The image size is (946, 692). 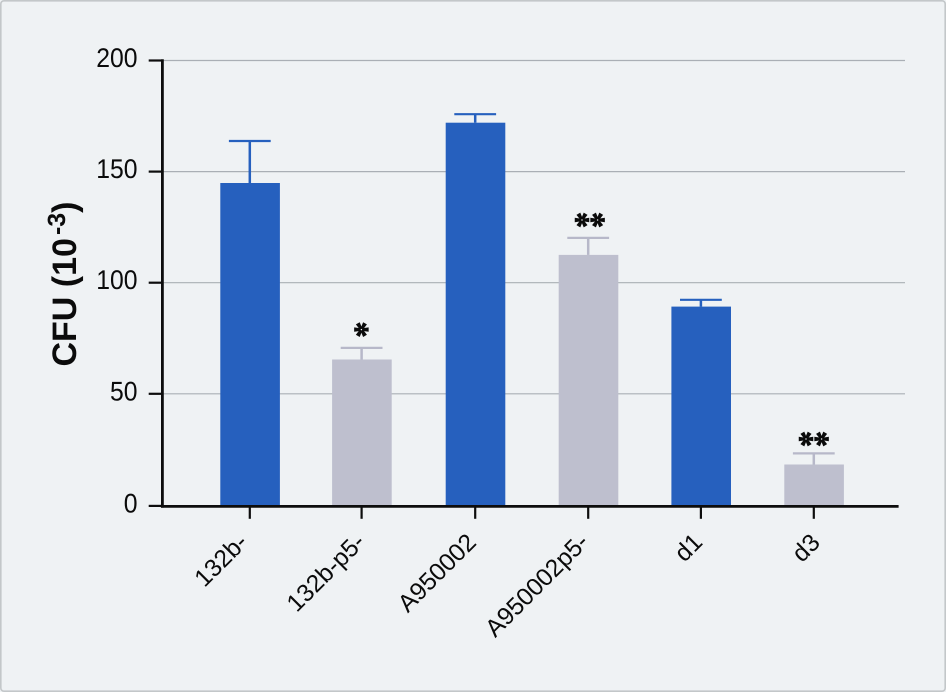 What do you see at coordinates (63, 283) in the screenshot?
I see `svg-text: CFU (10-3)` at bounding box center [63, 283].